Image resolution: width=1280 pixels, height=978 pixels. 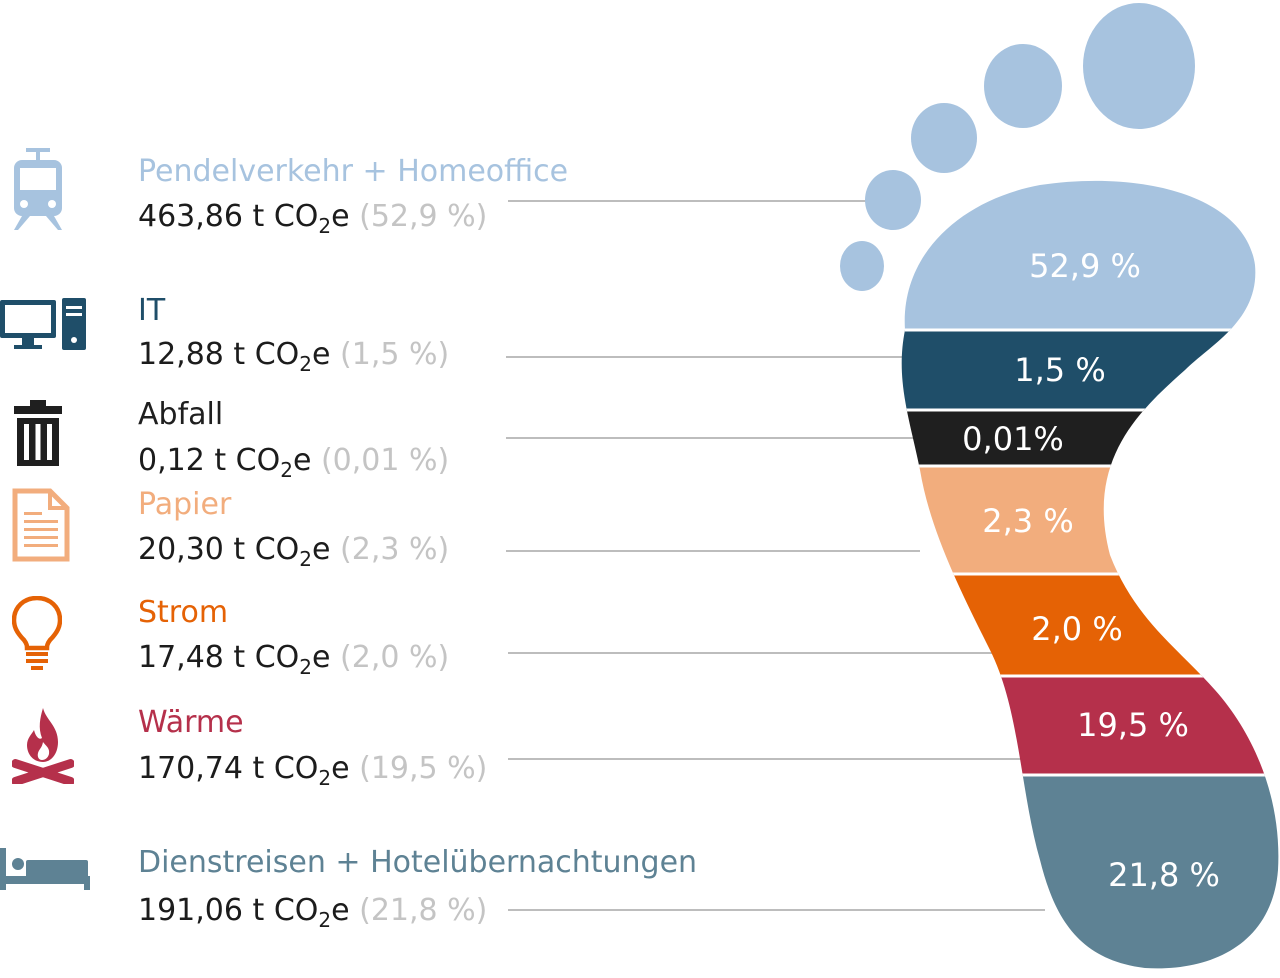 I want to click on tram-icon, so click(x=38, y=189).